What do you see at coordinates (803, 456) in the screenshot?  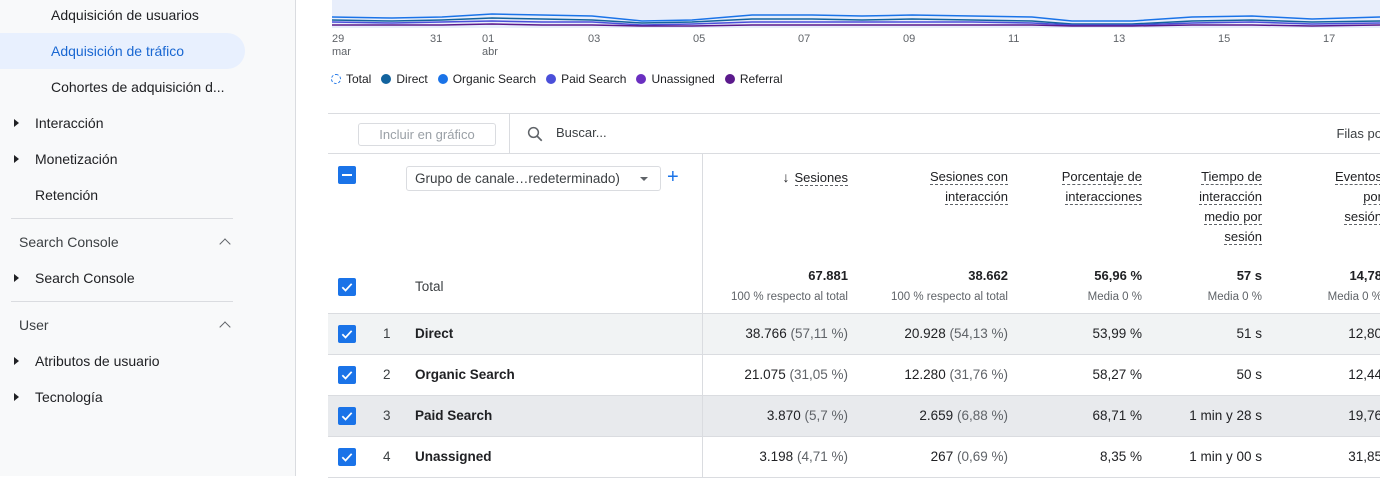 I see `cell-sessions: 3.198 (4,71 %)` at bounding box center [803, 456].